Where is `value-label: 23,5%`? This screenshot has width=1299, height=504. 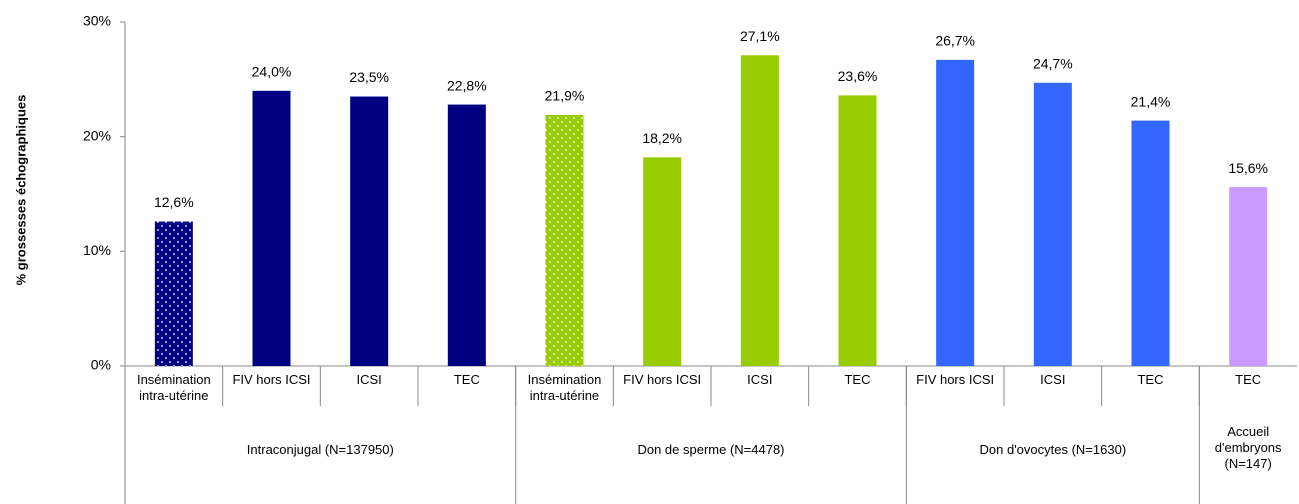
value-label: 23,5% is located at coordinates (369, 77).